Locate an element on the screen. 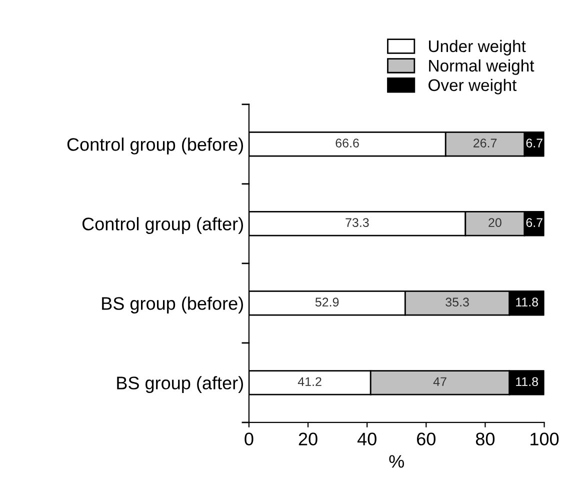 The image size is (579, 497). data-label: 66.6 is located at coordinates (347, 143).